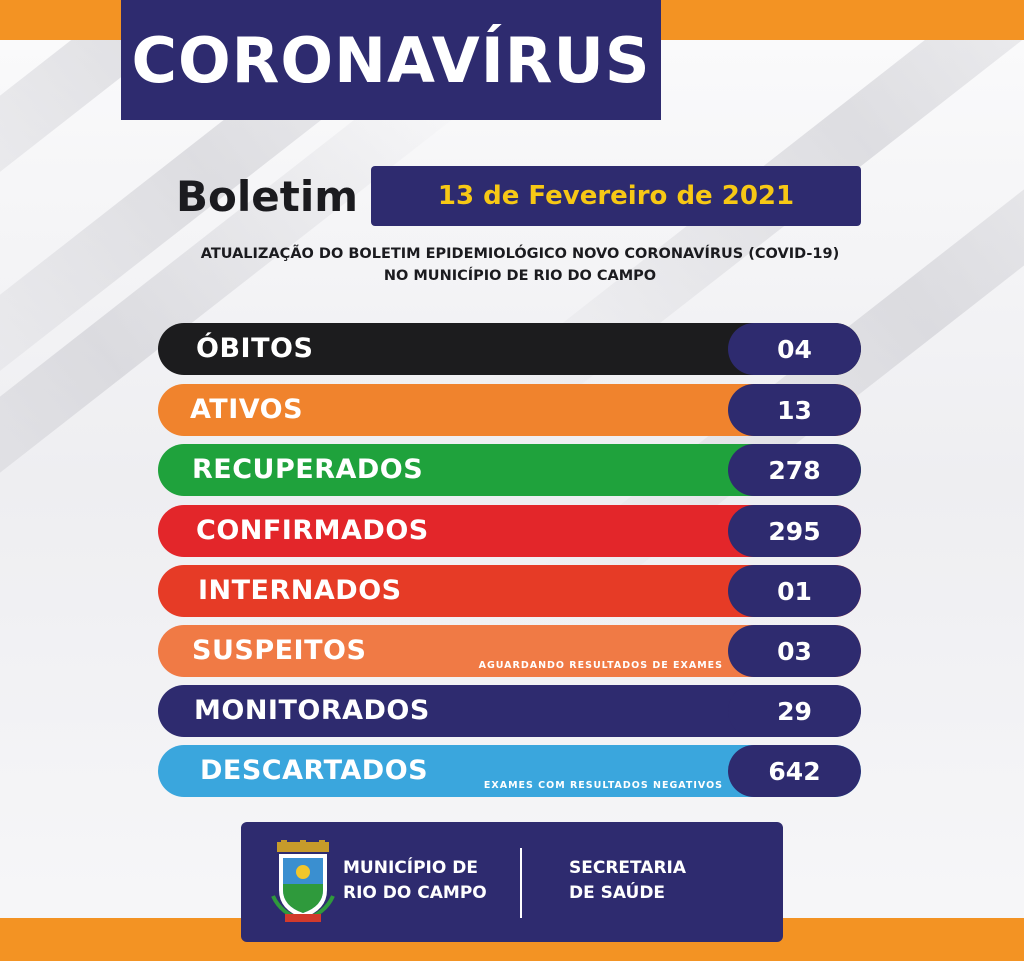 The image size is (1024, 961). Describe the element at coordinates (303, 881) in the screenshot. I see `municipal-coat-of-arms-icon` at that location.